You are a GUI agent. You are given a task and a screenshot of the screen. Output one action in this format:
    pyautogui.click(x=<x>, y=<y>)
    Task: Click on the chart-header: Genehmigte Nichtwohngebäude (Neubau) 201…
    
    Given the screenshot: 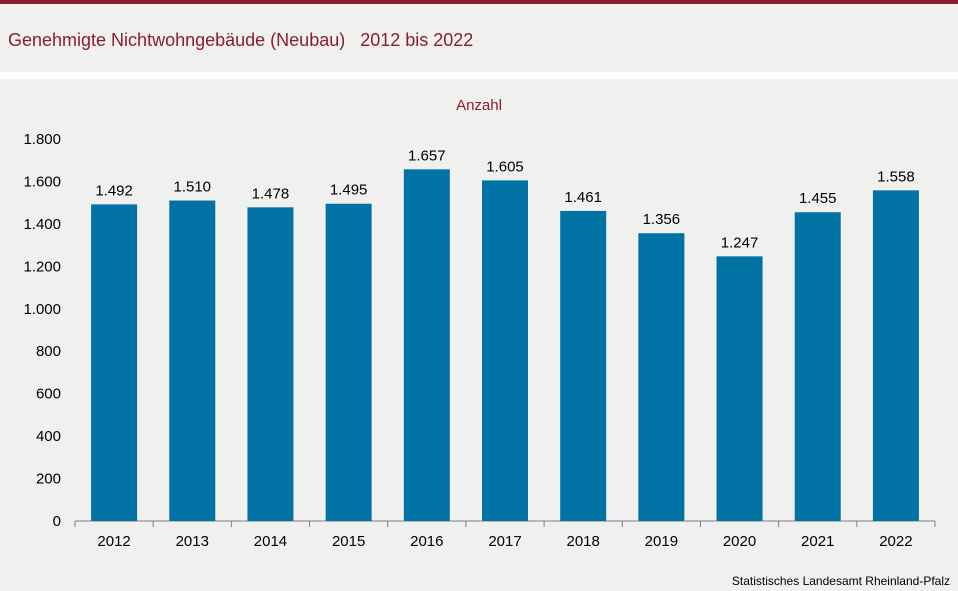 What is the action you would take?
    pyautogui.click(x=479, y=38)
    